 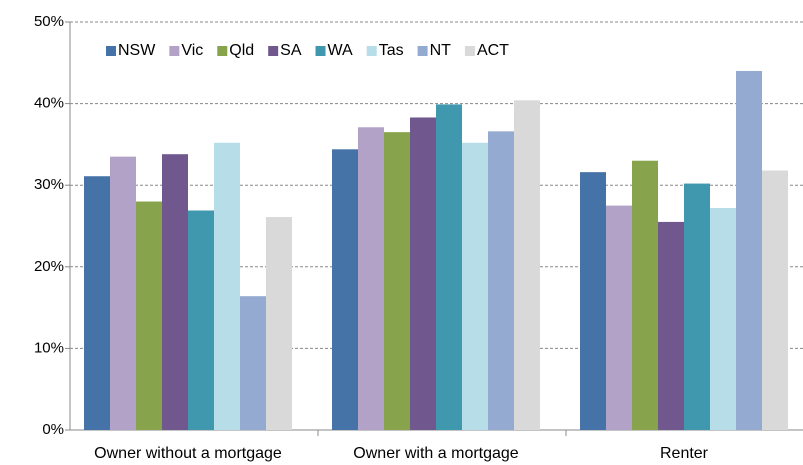 What do you see at coordinates (49, 103) in the screenshot?
I see `y-tick-label: 40%` at bounding box center [49, 103].